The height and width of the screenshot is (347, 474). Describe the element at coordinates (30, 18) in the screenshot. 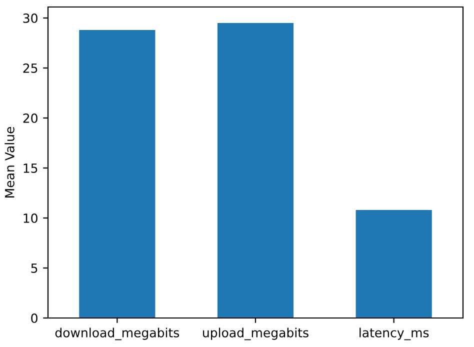

I see `y-tick-label: 30` at that location.